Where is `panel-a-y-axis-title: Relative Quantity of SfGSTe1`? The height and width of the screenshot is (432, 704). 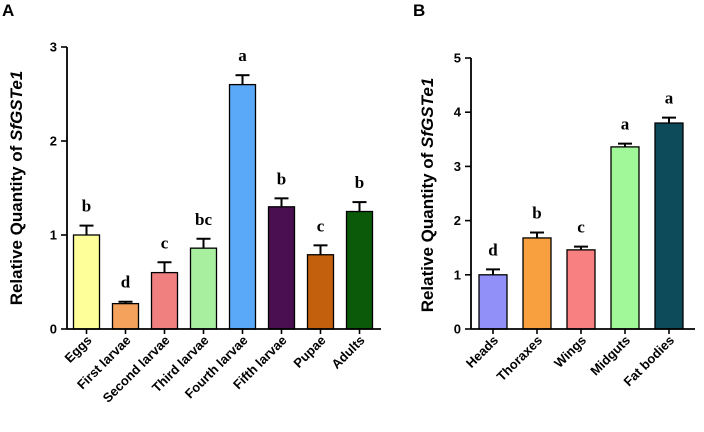
panel-a-y-axis-title: Relative Quantity of SfGSTe1 is located at coordinates (16, 188).